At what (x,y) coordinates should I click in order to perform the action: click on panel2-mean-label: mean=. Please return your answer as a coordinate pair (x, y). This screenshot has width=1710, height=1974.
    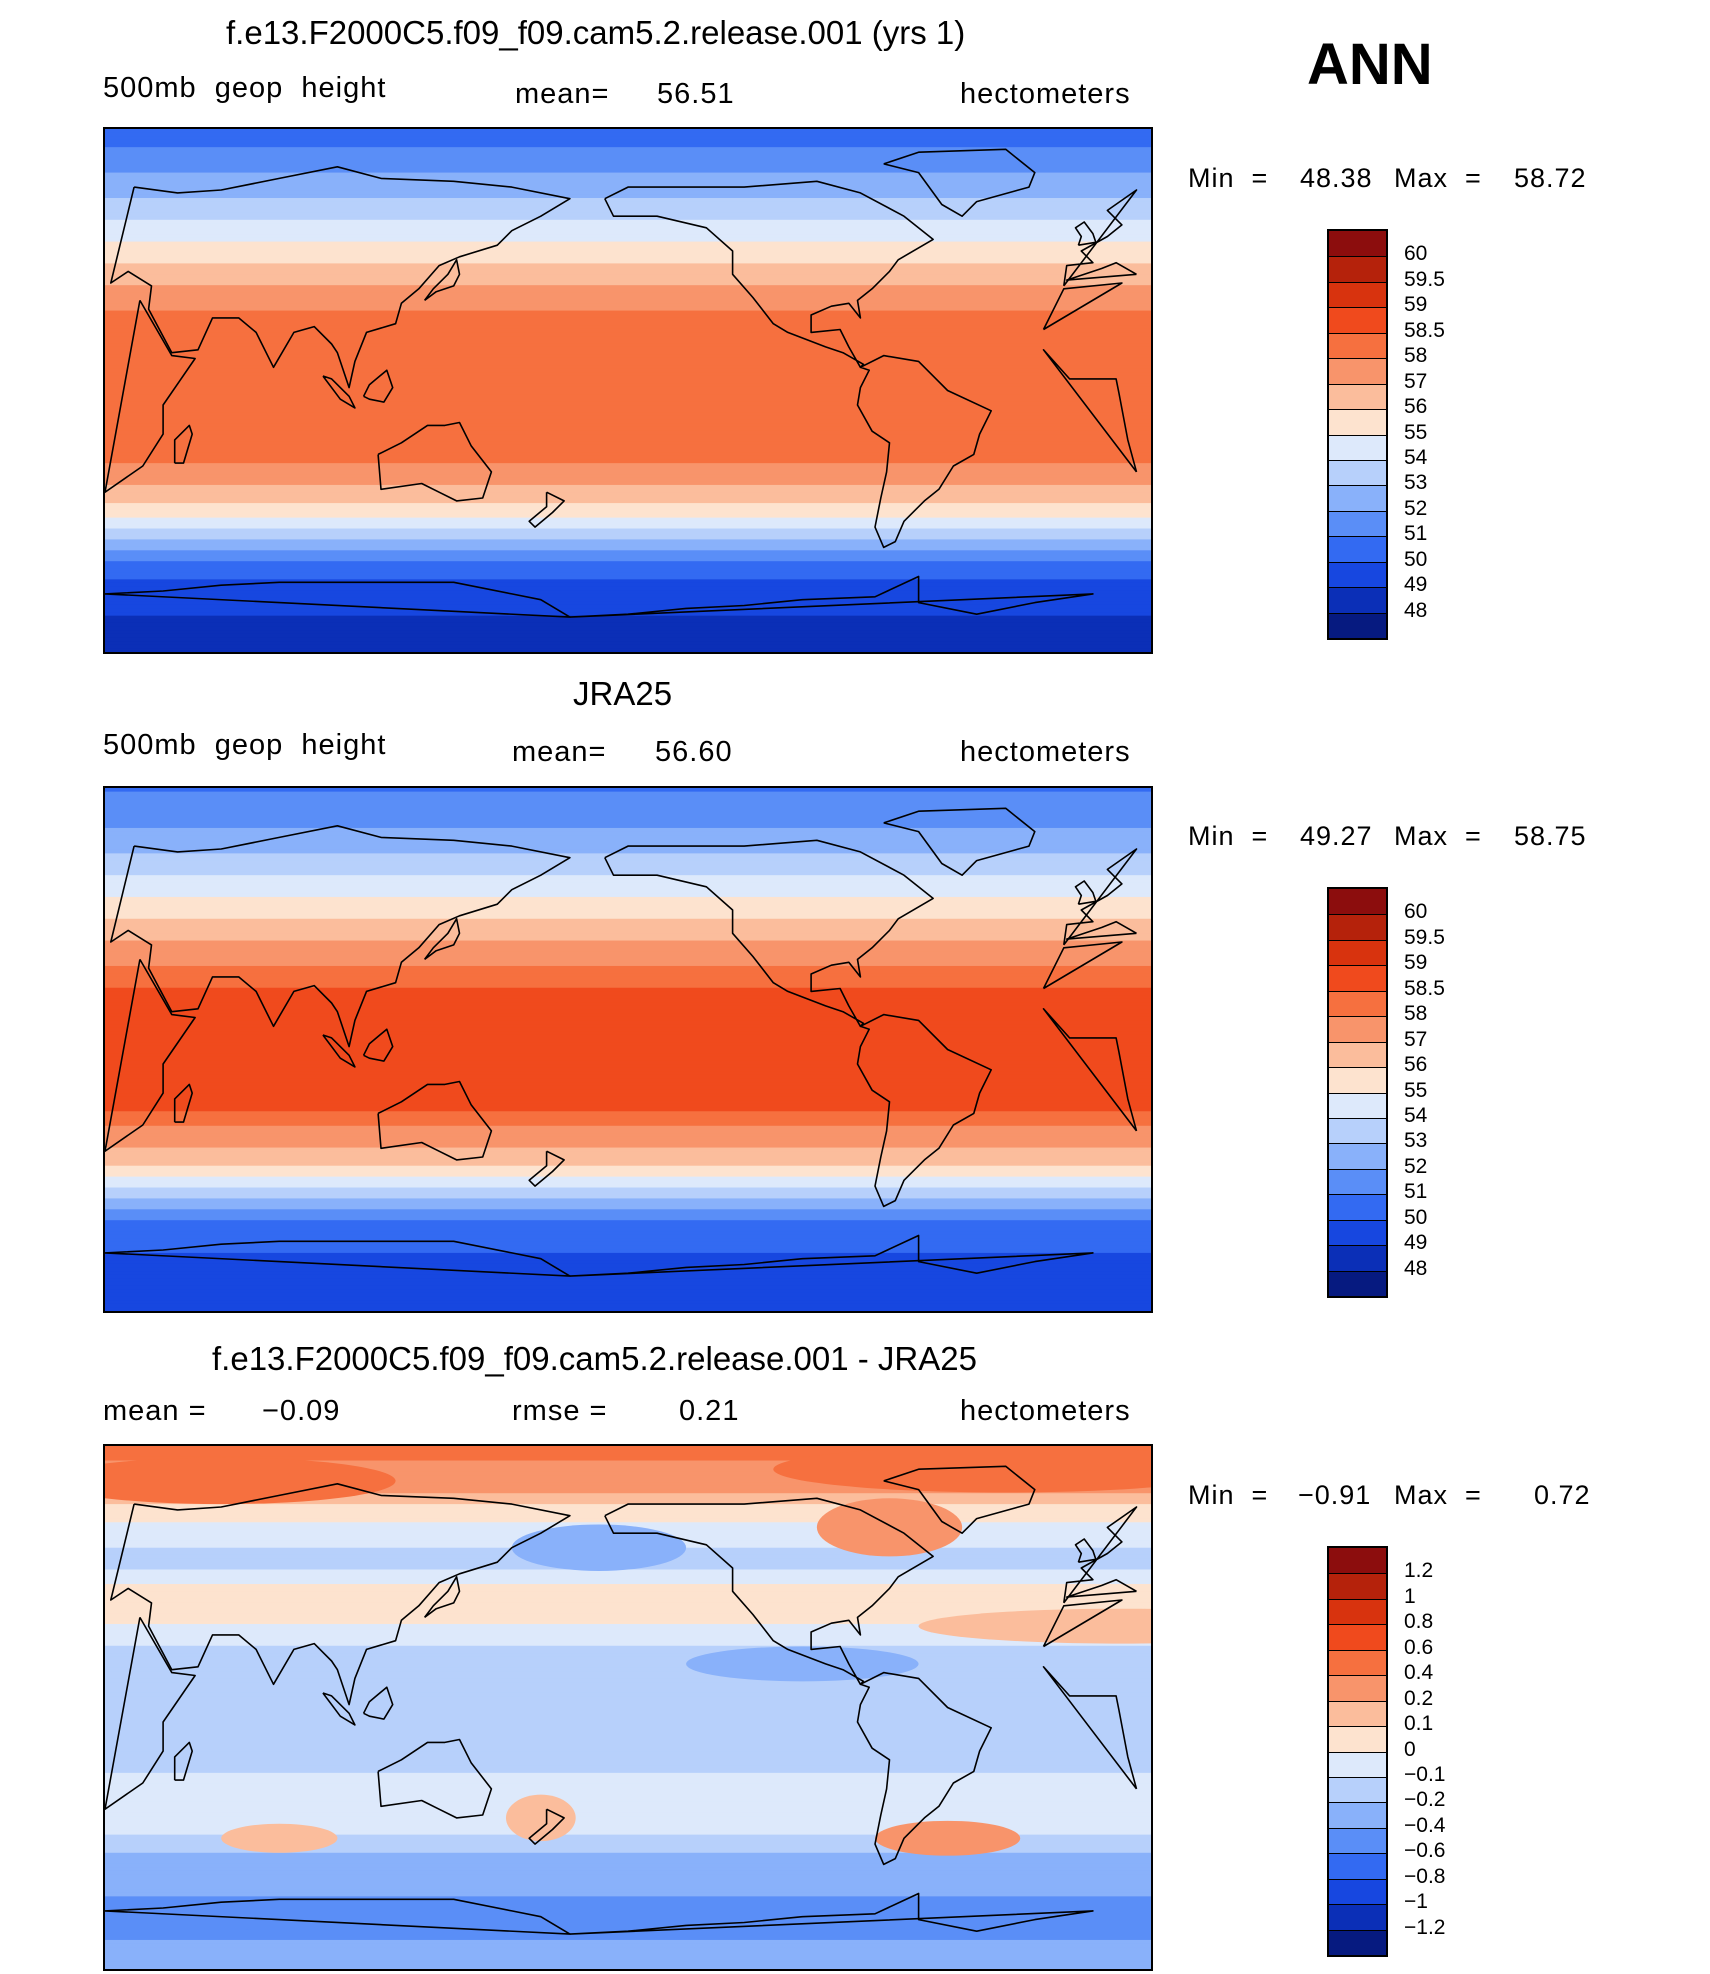
    Looking at the image, I should click on (559, 752).